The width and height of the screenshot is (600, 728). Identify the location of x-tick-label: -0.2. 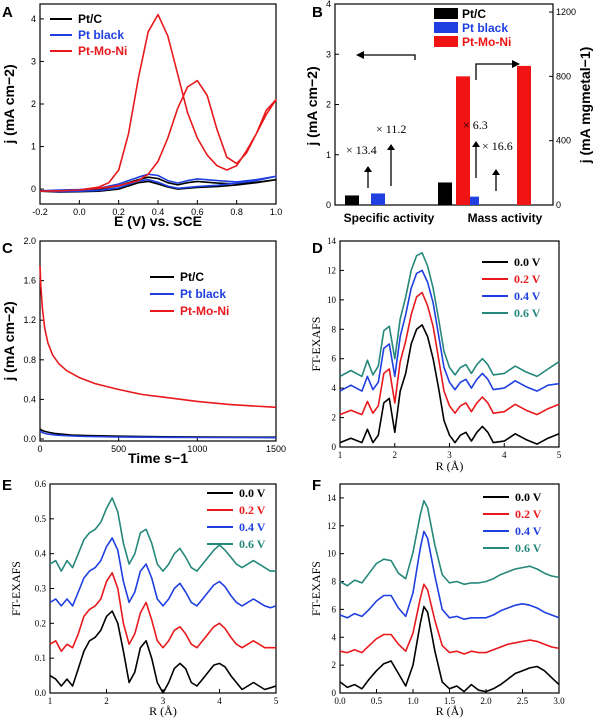
(40, 212).